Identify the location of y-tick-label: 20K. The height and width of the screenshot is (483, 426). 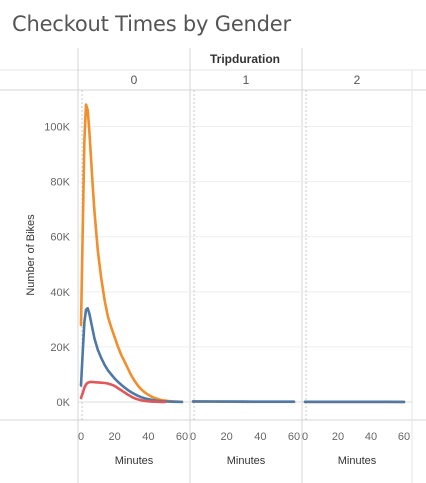
(60, 348).